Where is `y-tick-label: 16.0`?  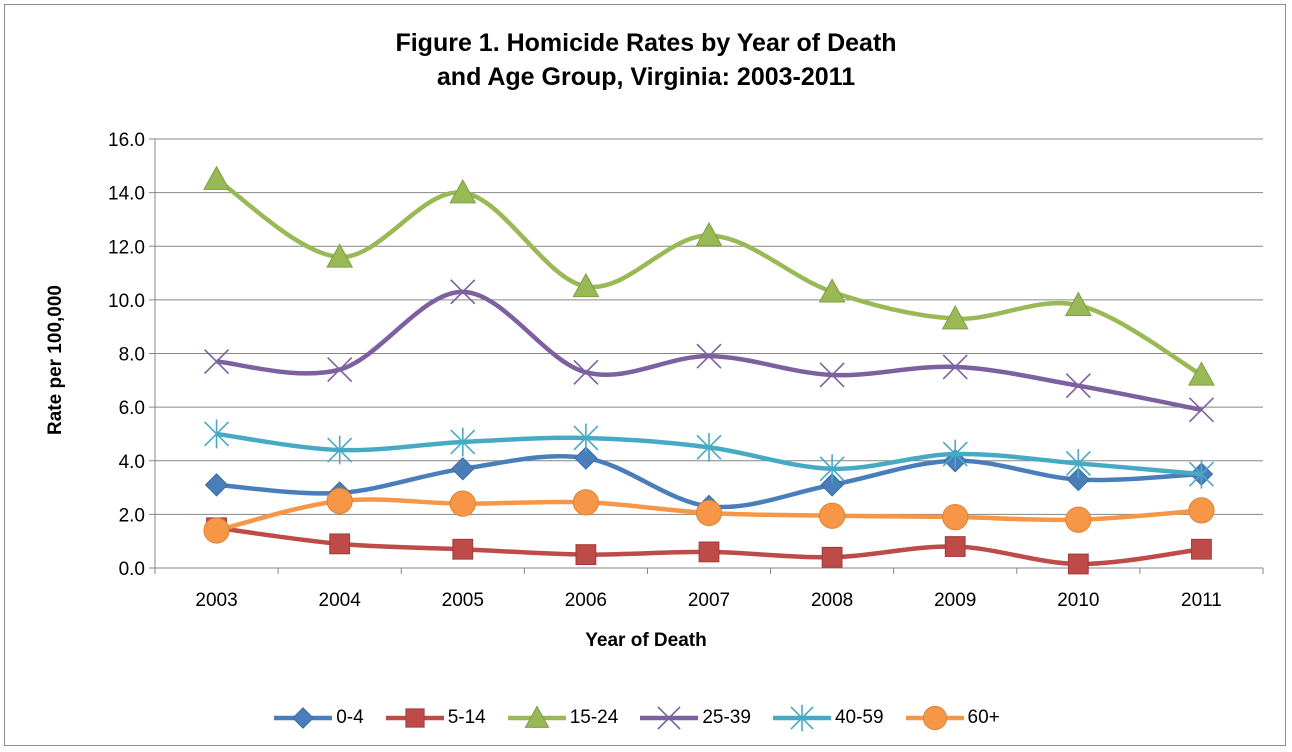
y-tick-label: 16.0 is located at coordinates (126, 140).